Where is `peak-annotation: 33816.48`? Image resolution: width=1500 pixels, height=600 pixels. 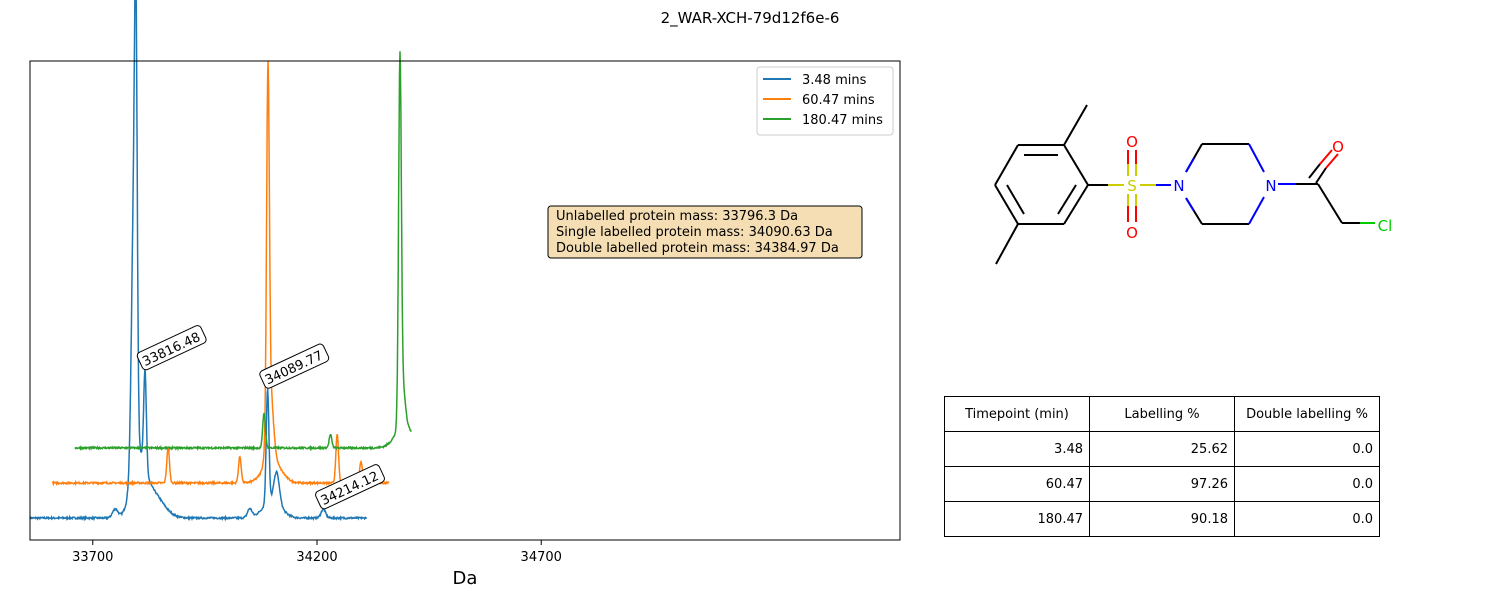
peak-annotation: 33816.48 is located at coordinates (171, 348).